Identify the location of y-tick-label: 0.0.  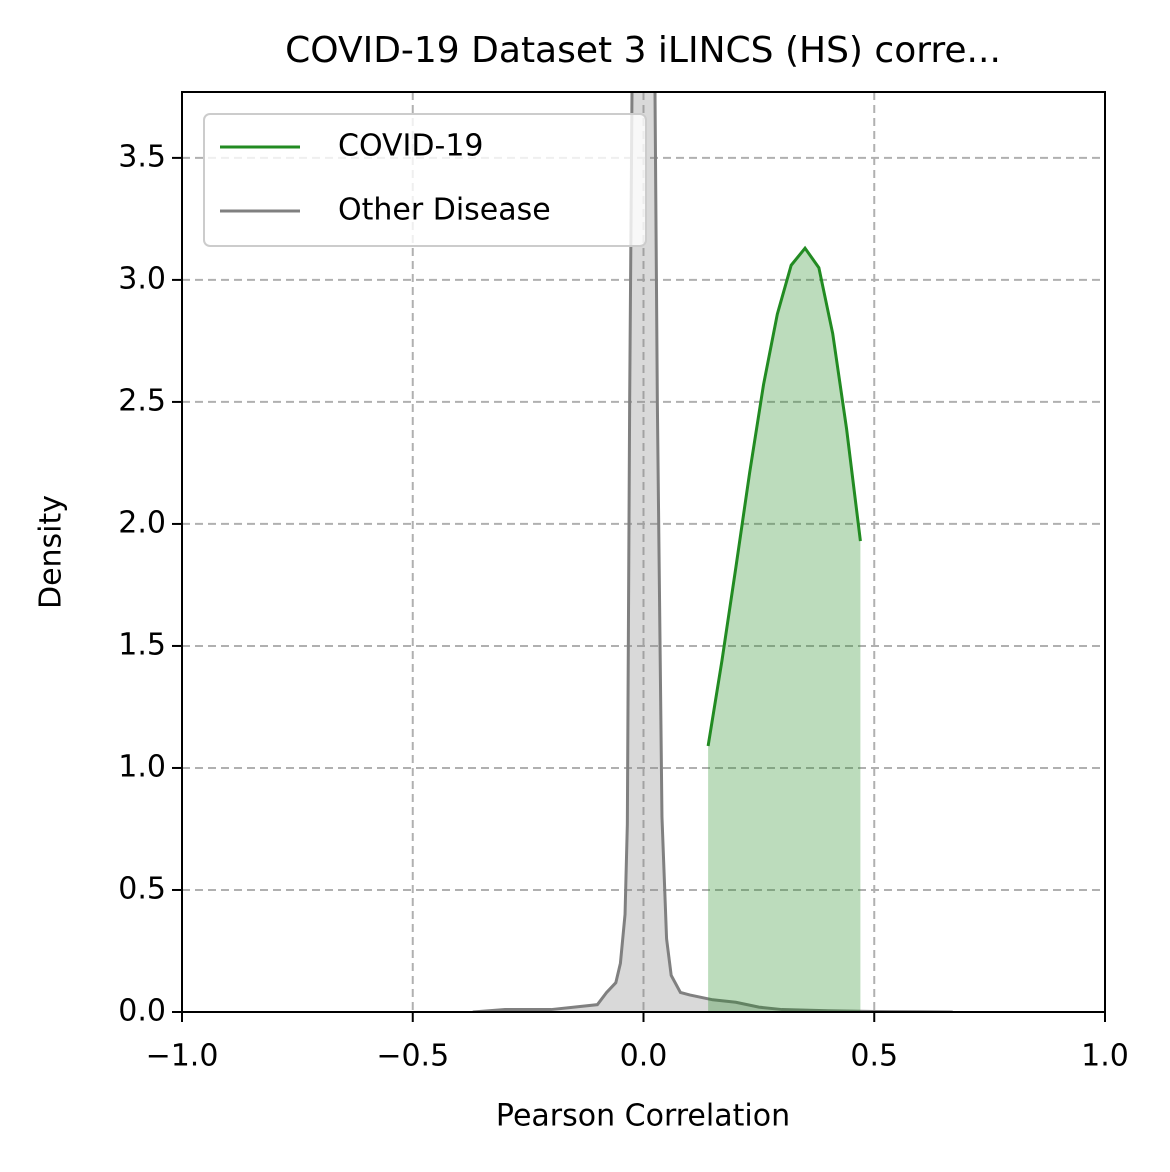
(142, 1011).